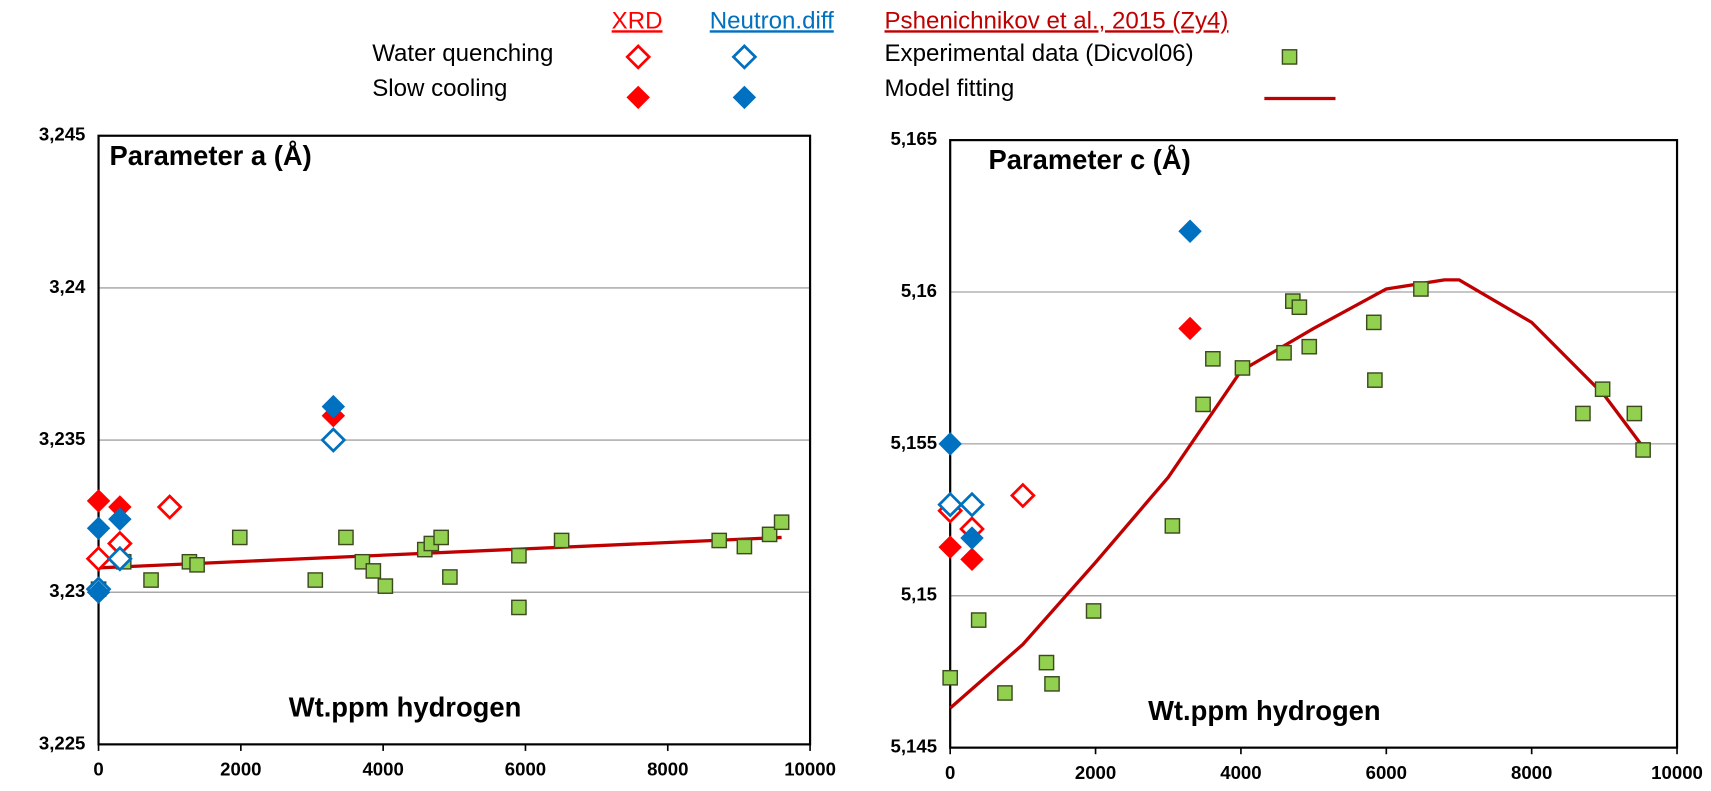  Describe the element at coordinates (67, 590) in the screenshot. I see `y-tick-label: 3,23` at that location.